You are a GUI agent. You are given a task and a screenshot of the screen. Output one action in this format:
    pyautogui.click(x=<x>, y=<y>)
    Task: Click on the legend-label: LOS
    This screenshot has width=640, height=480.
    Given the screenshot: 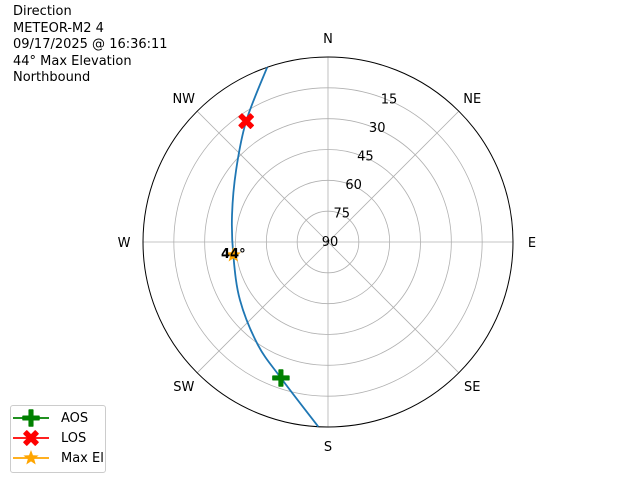 What is the action you would take?
    pyautogui.click(x=74, y=438)
    